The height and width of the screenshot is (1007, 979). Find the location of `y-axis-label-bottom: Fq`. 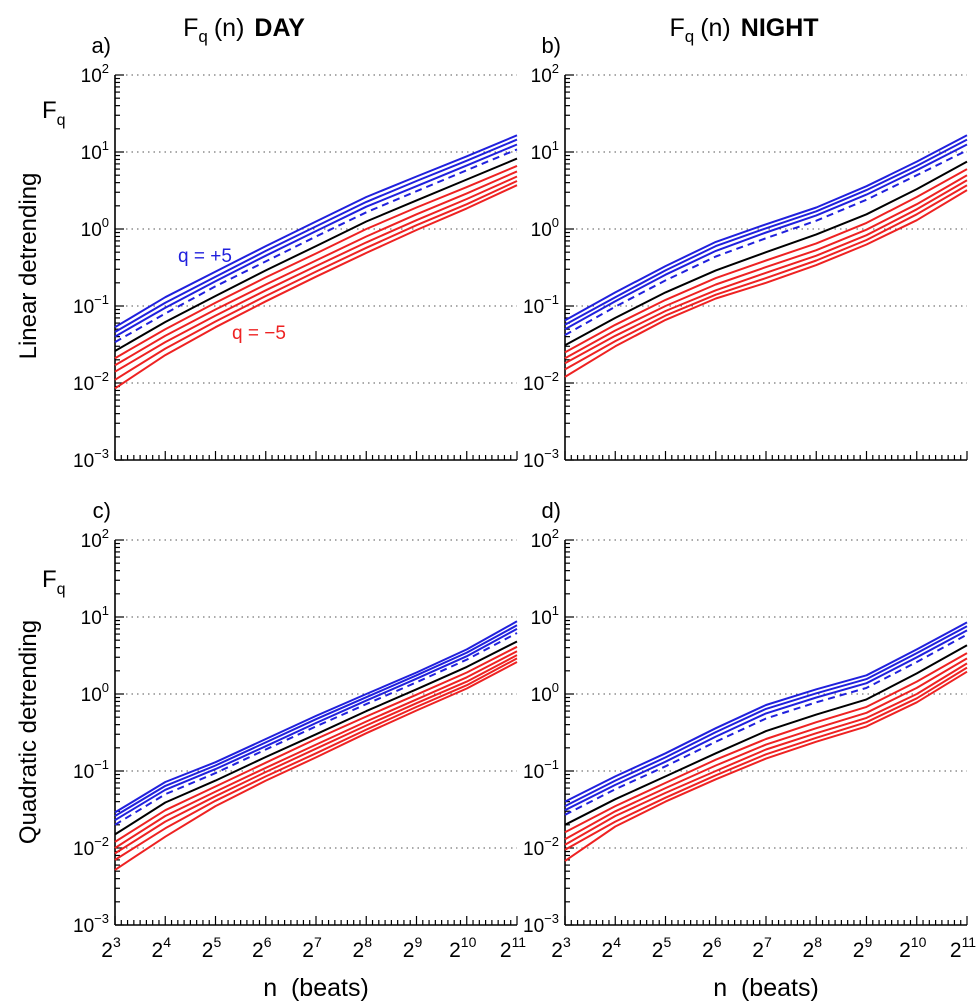

y-axis-label-bottom: Fq is located at coordinates (54, 582).